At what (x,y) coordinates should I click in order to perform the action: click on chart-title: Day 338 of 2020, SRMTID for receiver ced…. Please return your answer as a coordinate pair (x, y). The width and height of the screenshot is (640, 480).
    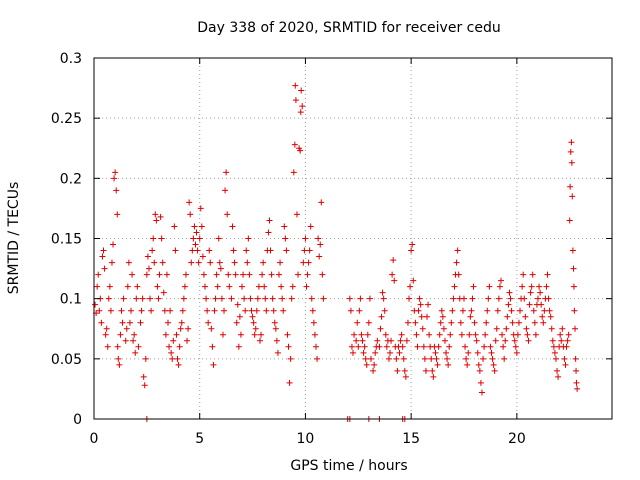
    Looking at the image, I should click on (348, 28).